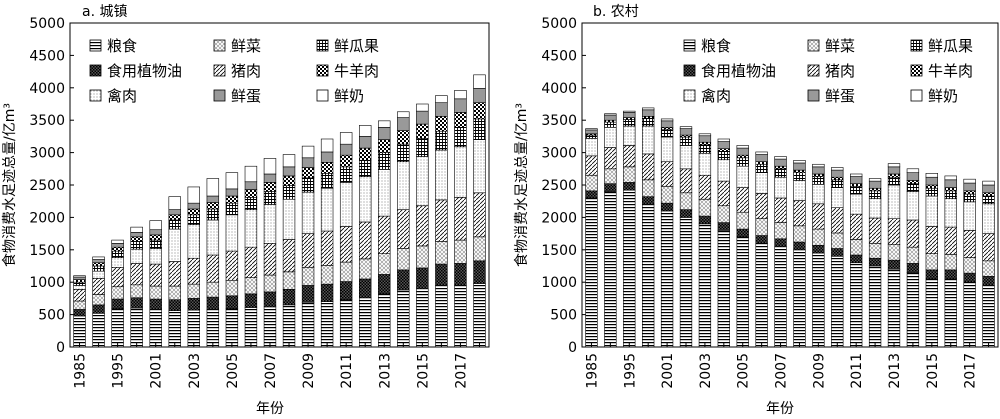  I want to click on legend-label: 食用植物油, so click(738, 71).